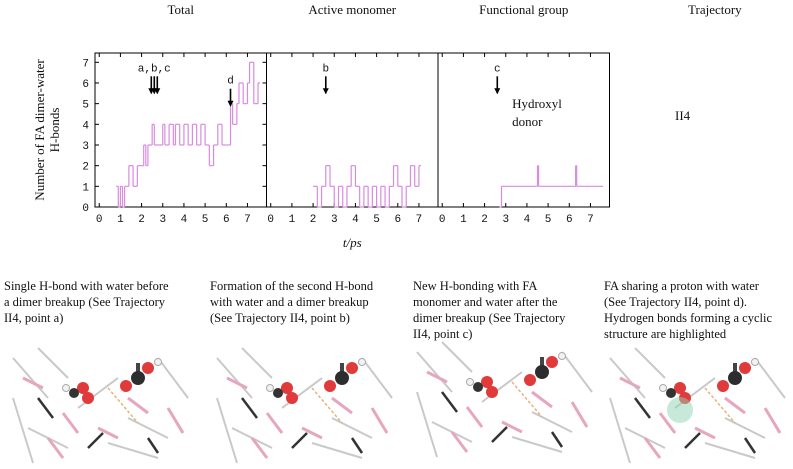  Describe the element at coordinates (180, 9) in the screenshot. I see `panel-title: Total` at that location.